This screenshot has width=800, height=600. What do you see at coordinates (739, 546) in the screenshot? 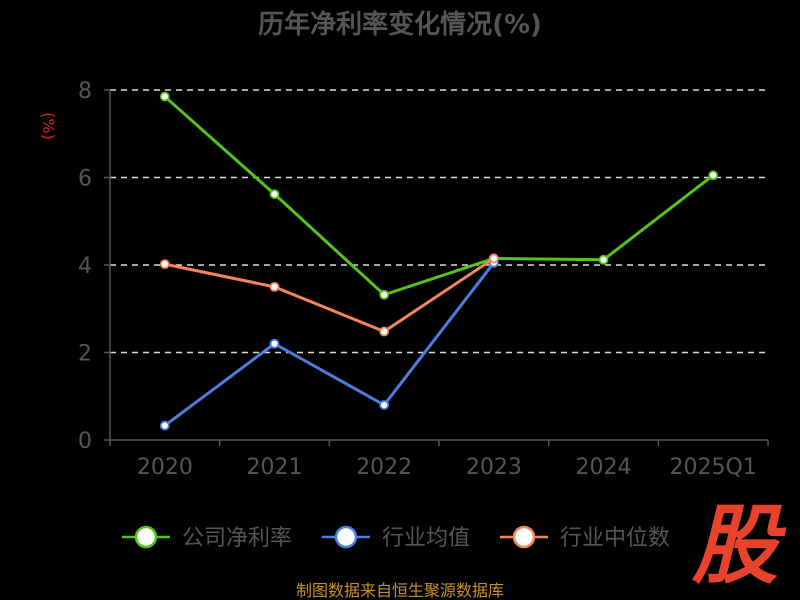
I see `watermark-logo: 股` at bounding box center [739, 546].